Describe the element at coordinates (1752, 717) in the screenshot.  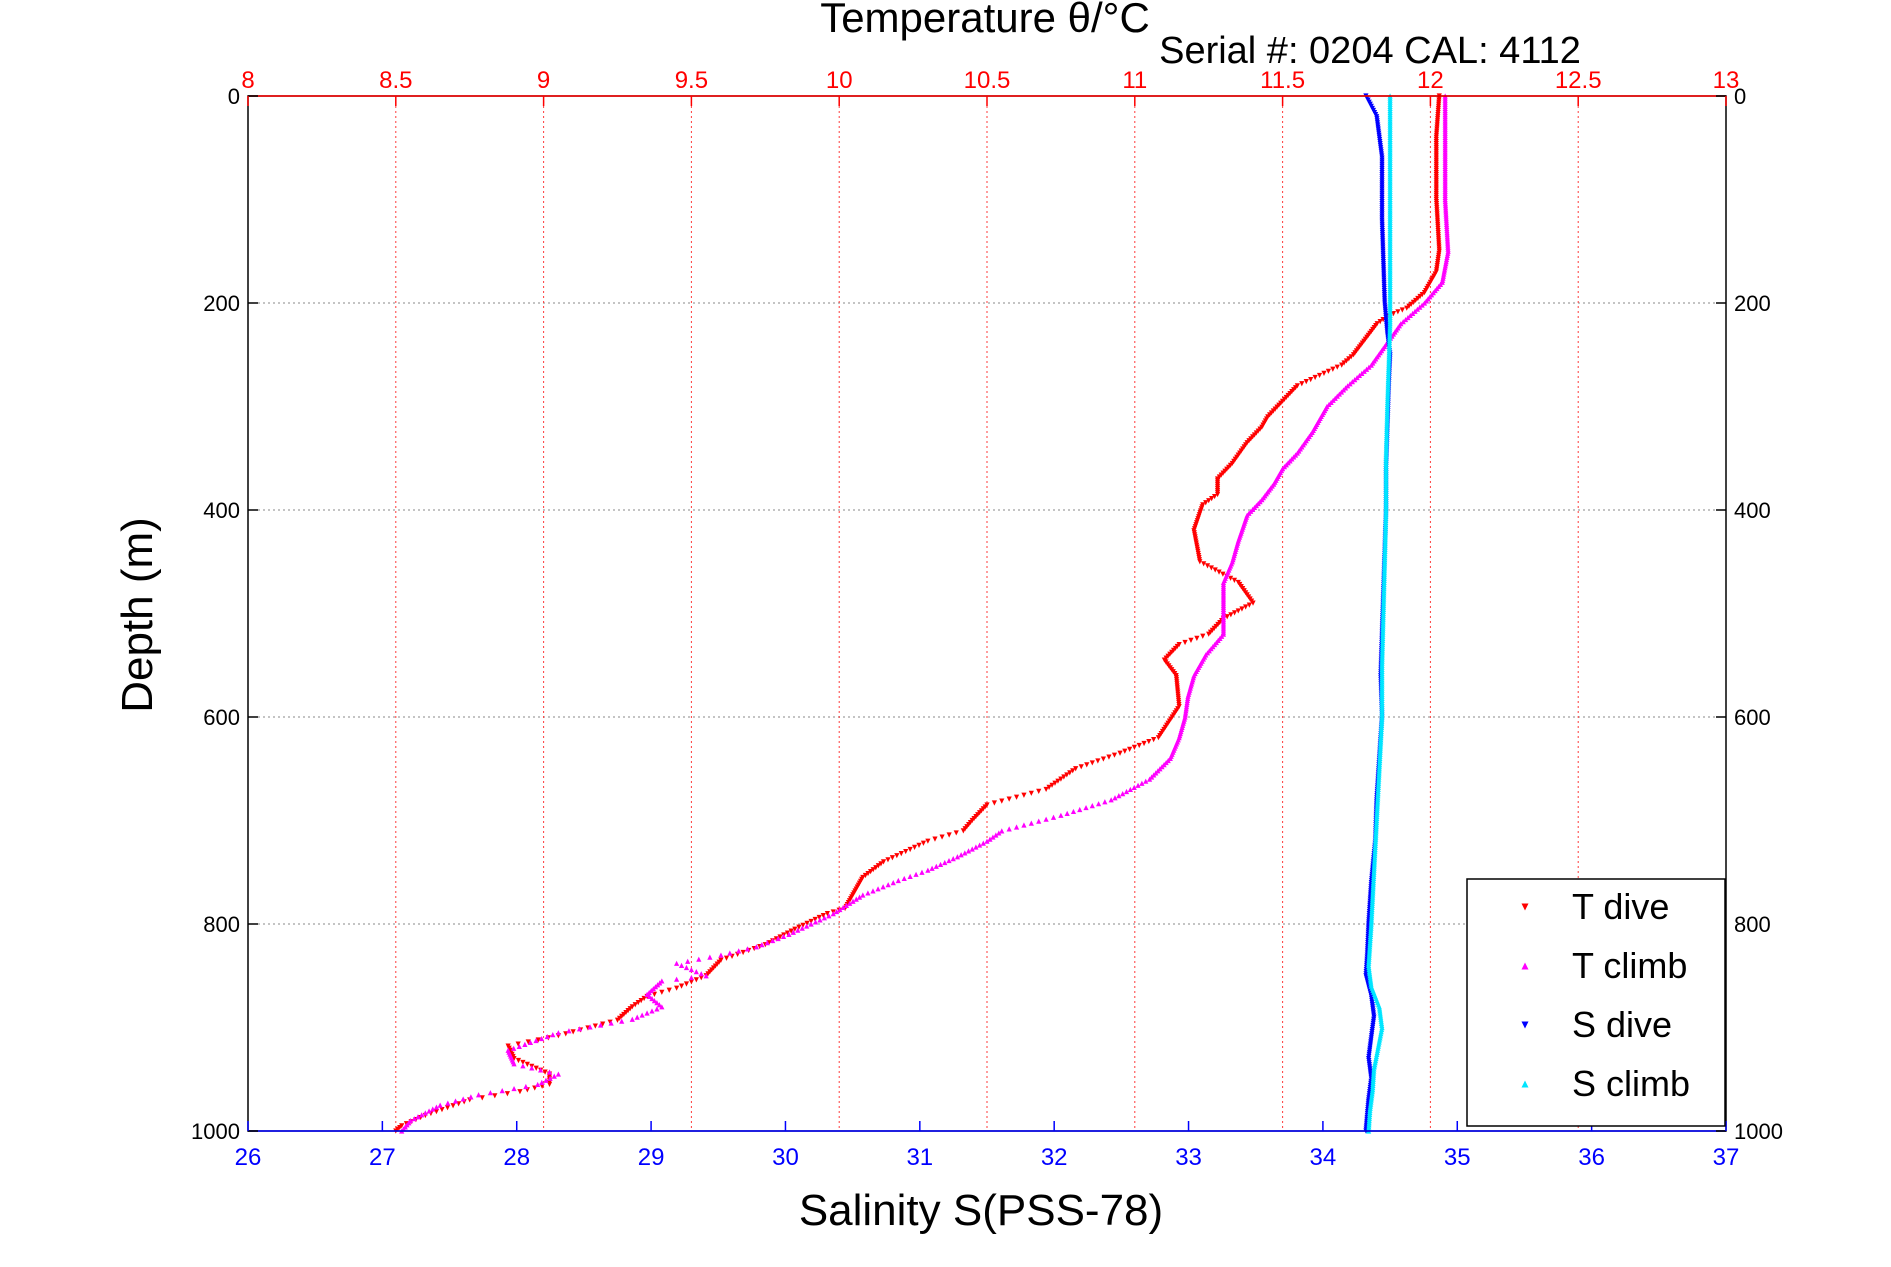
I see `right-tick-label: 600` at that location.